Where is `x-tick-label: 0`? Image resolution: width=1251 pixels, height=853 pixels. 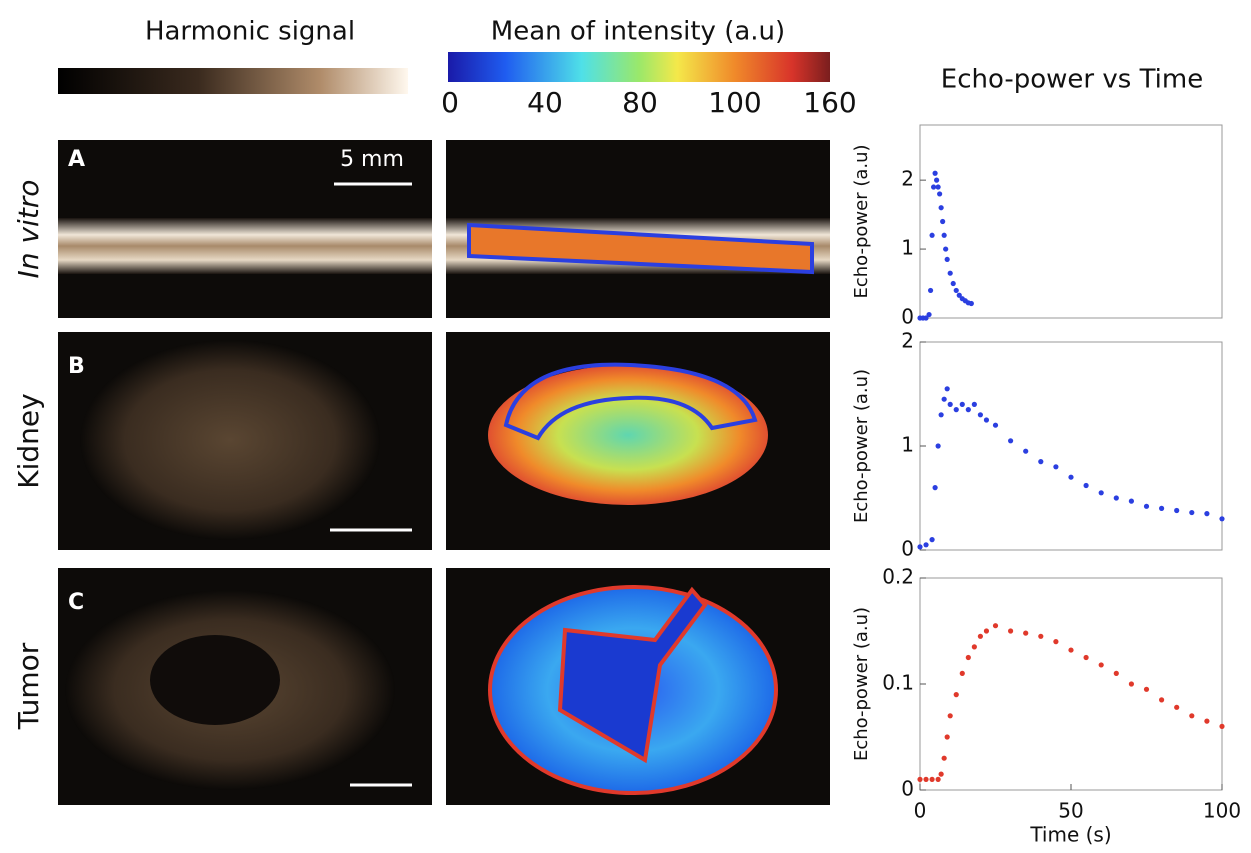 x-tick-label: 0 is located at coordinates (920, 811).